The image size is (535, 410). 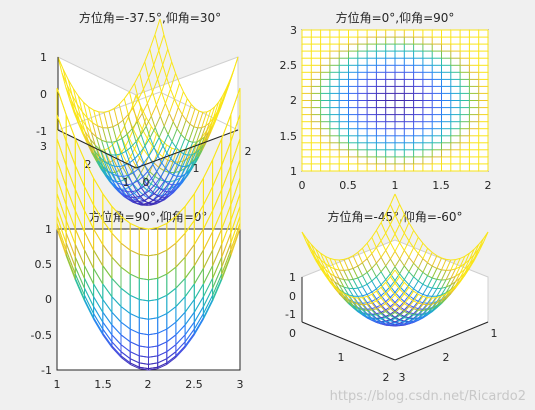 What do you see at coordinates (48, 229) in the screenshot?
I see `s3-yt-4: 1` at bounding box center [48, 229].